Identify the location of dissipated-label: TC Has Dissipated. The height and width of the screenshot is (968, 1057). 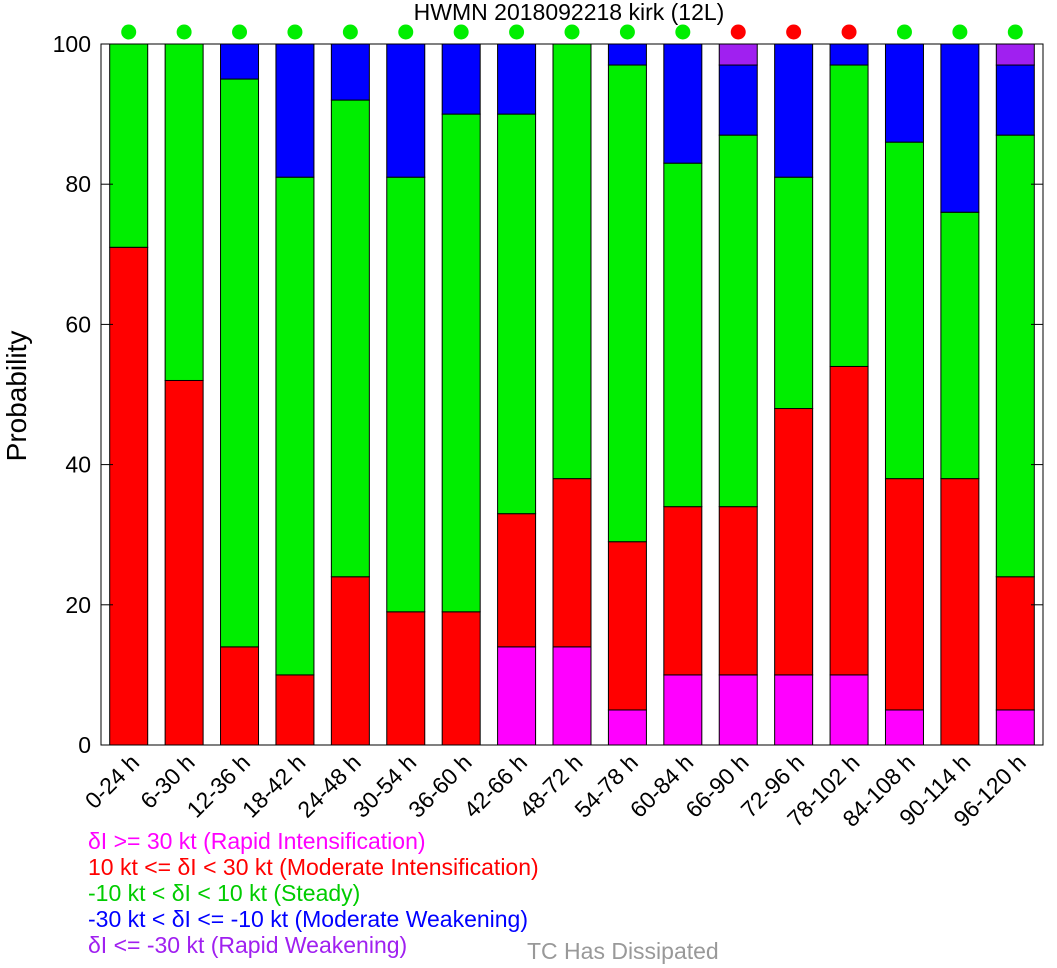
(623, 951).